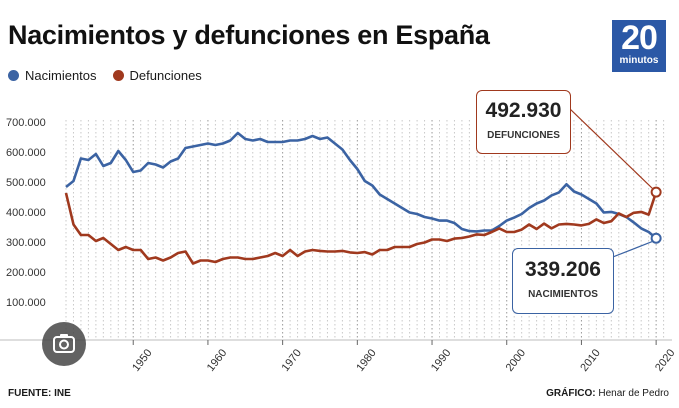 The width and height of the screenshot is (679, 408). Describe the element at coordinates (217, 360) in the screenshot. I see `x-tick-label: 1960` at that location.